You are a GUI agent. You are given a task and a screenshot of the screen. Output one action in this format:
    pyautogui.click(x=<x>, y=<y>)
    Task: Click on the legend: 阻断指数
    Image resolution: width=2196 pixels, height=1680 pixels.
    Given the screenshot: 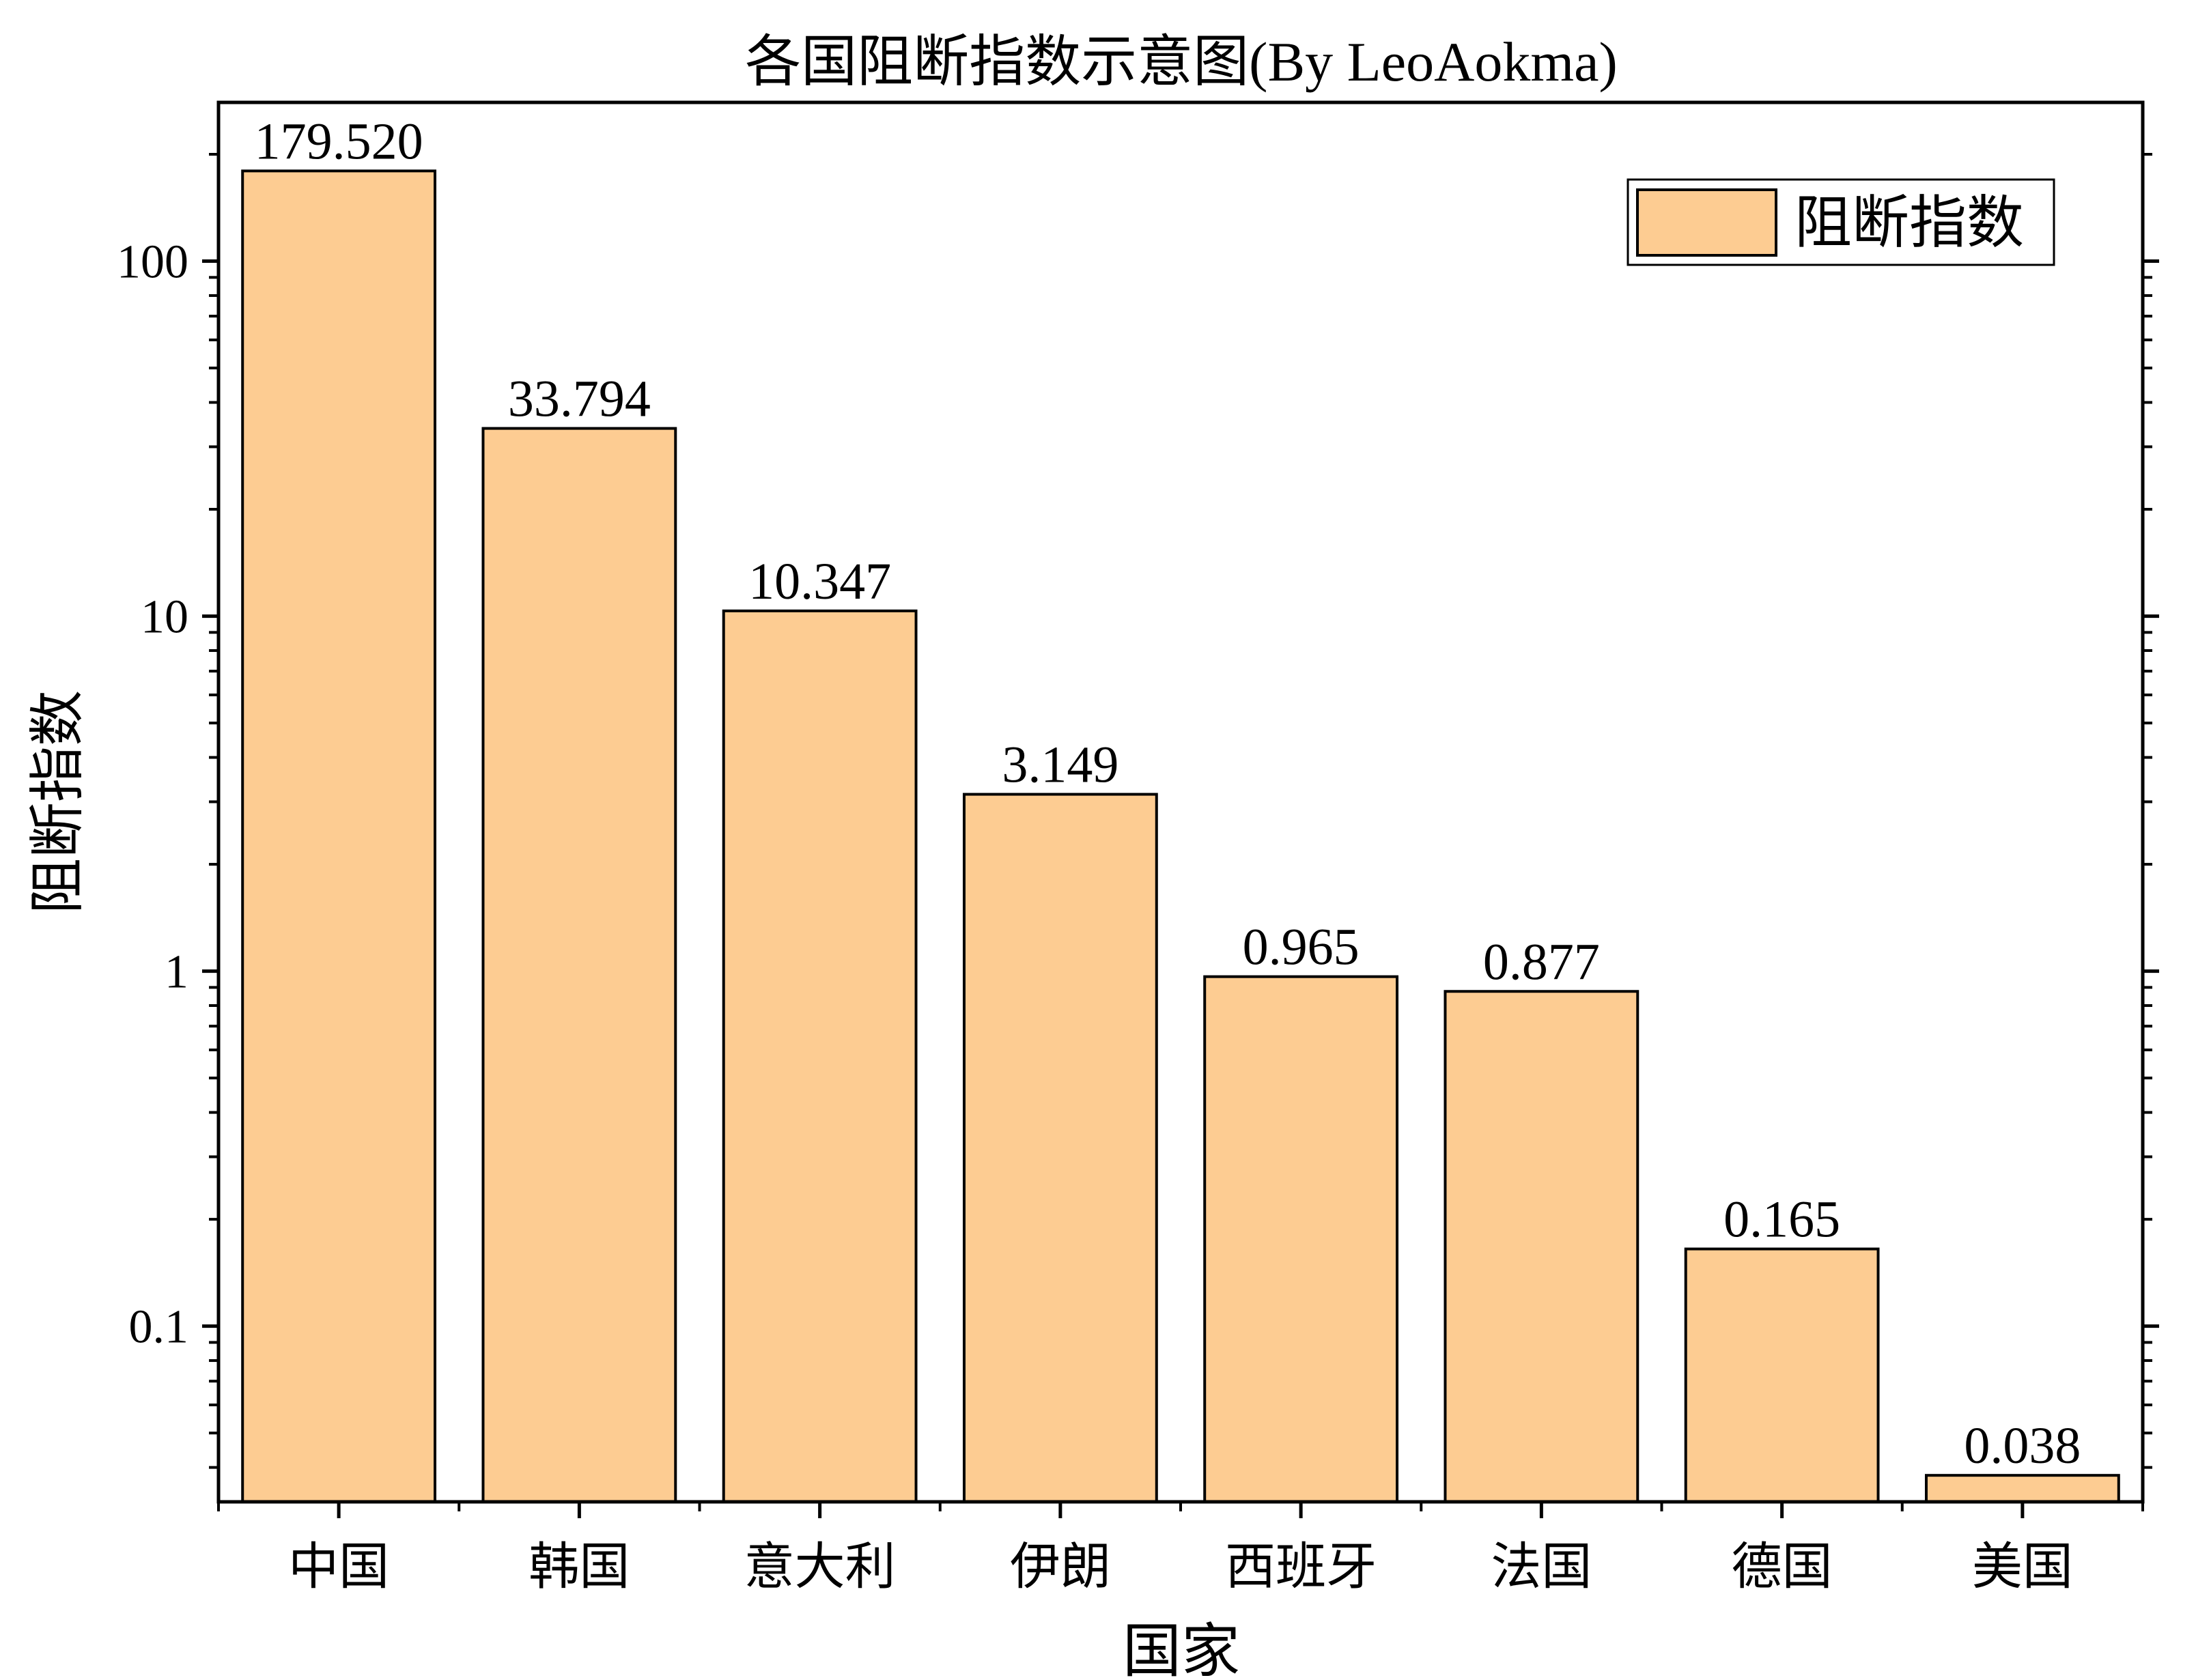 What is the action you would take?
    pyautogui.click(x=1841, y=222)
    